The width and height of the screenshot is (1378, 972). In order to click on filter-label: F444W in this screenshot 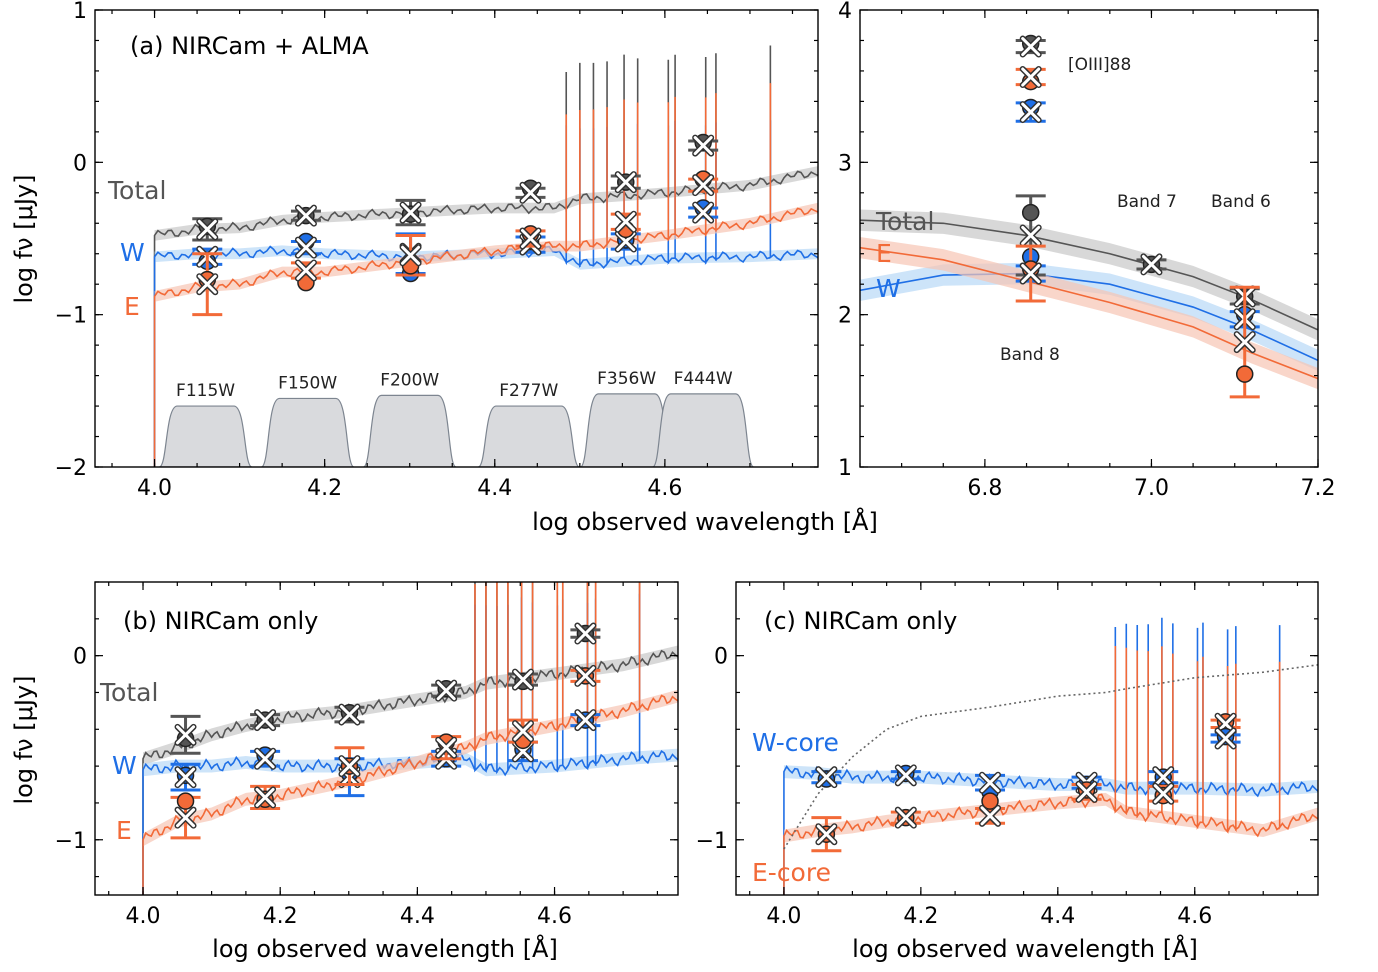, I will do `click(703, 379)`.